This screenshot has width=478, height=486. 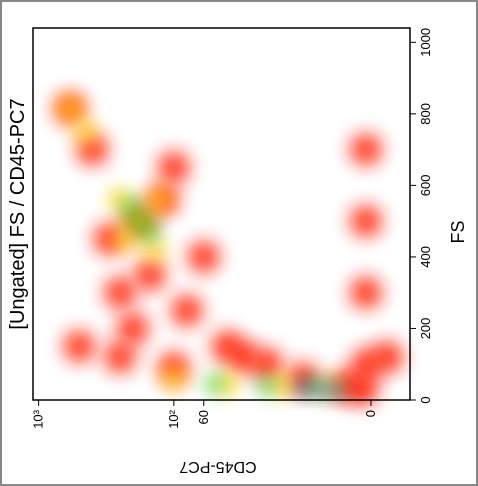 What do you see at coordinates (370, 413) in the screenshot?
I see `x-tick-label: 0` at bounding box center [370, 413].